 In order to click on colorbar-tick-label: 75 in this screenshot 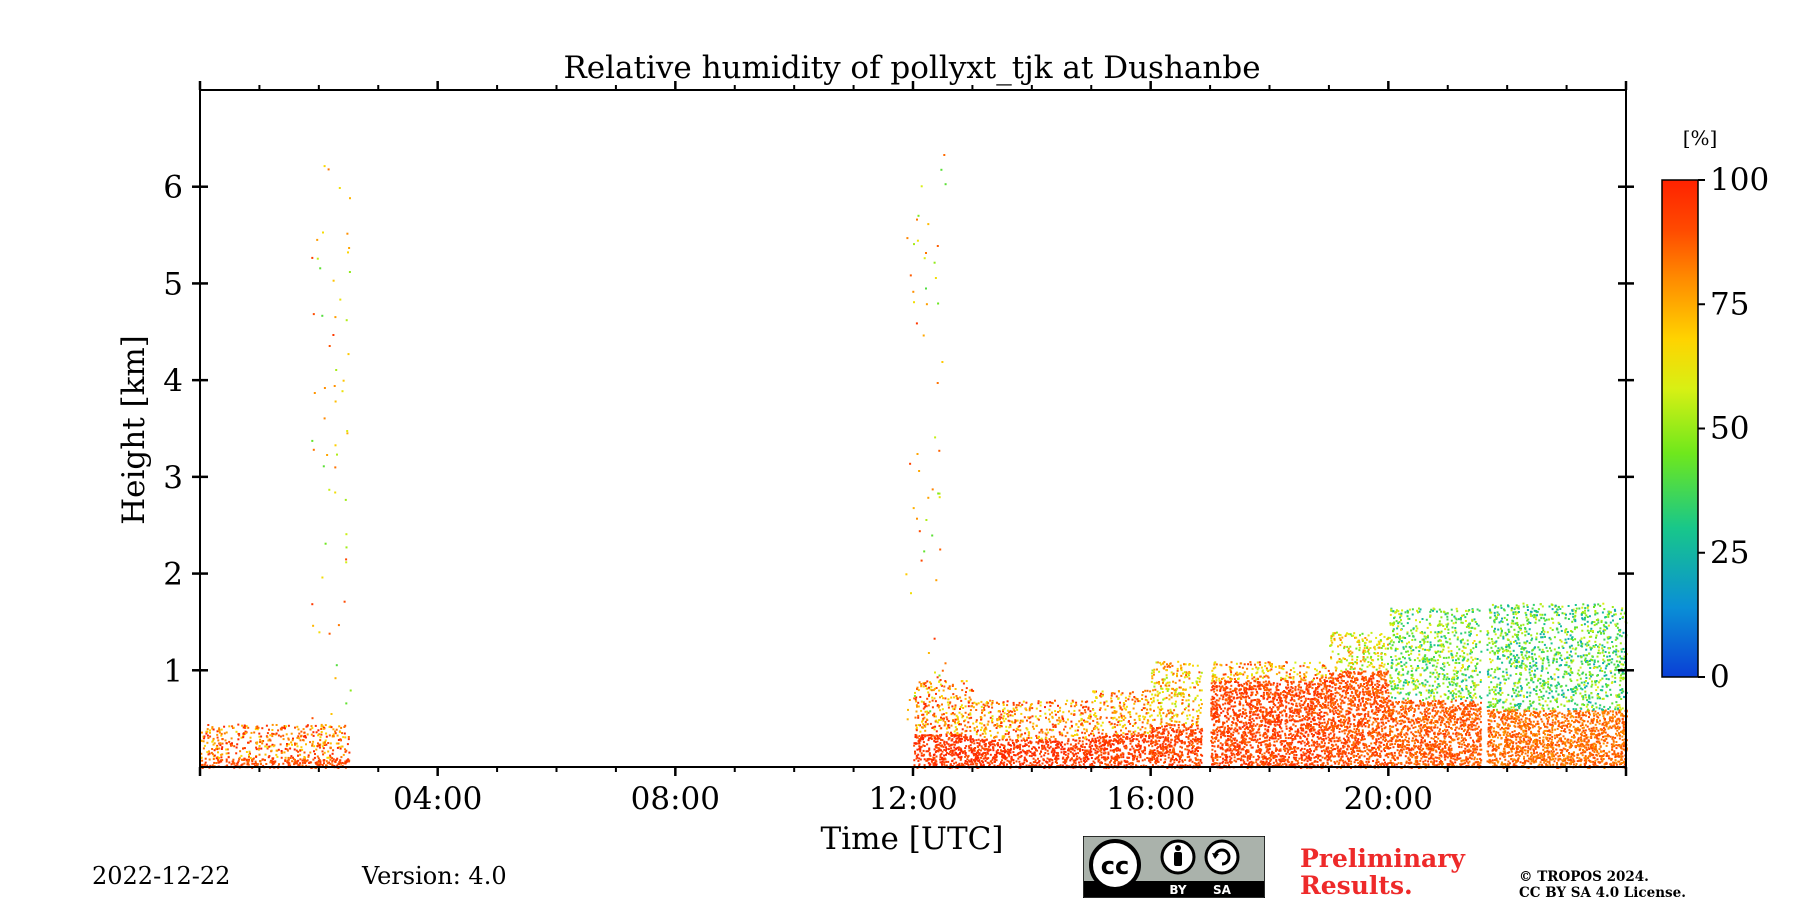, I will do `click(1729, 304)`.